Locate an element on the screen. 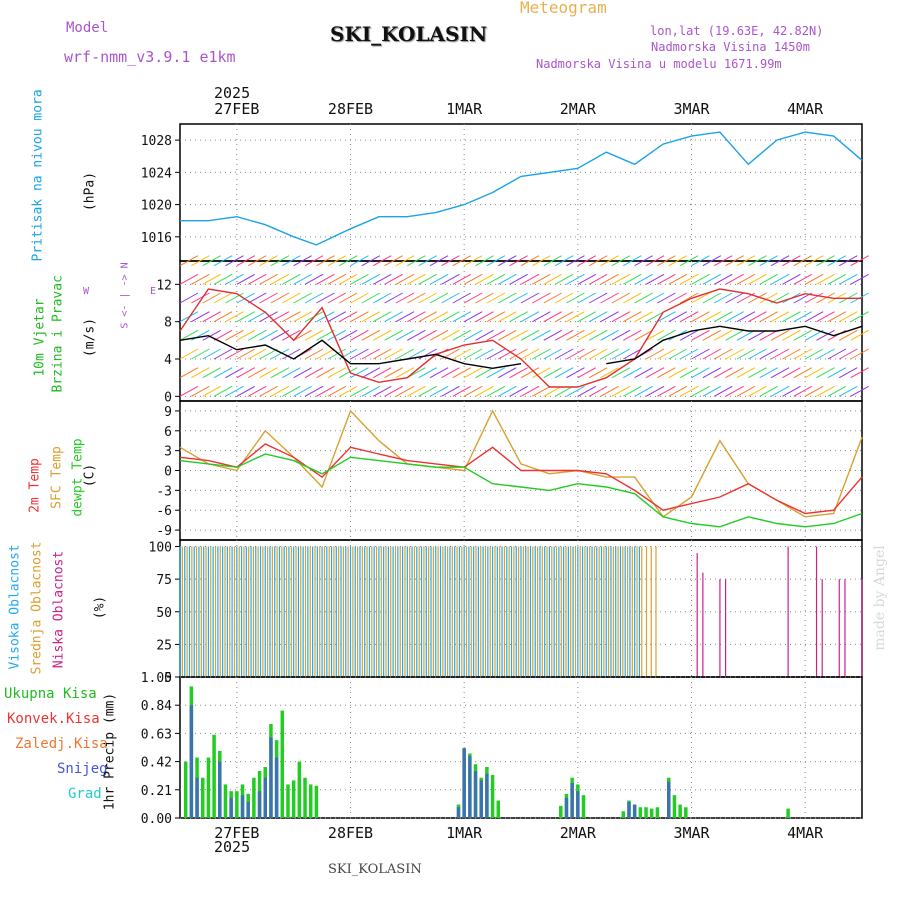  date-label-bottom: 1MAR is located at coordinates (464, 833).